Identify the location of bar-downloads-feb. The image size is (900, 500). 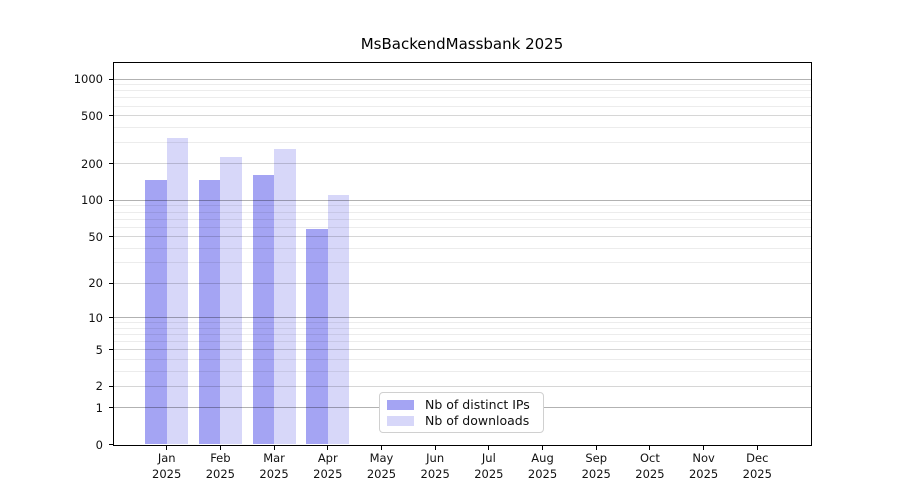
(231, 300).